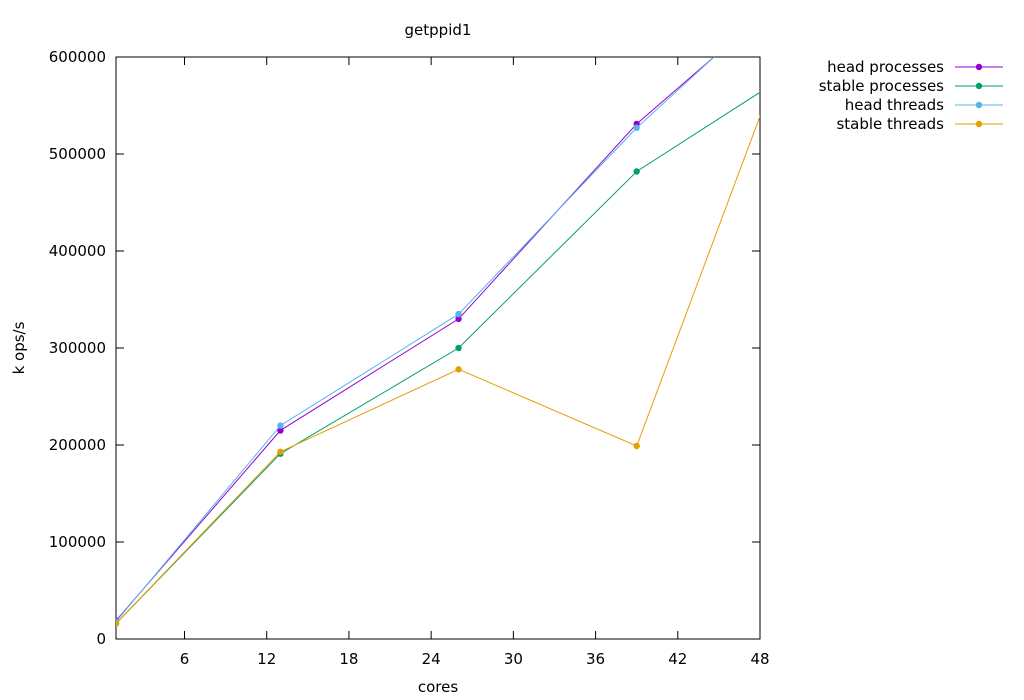 This screenshot has height=700, width=1024. What do you see at coordinates (77, 542) in the screenshot?
I see `y-tick-label: 100000` at bounding box center [77, 542].